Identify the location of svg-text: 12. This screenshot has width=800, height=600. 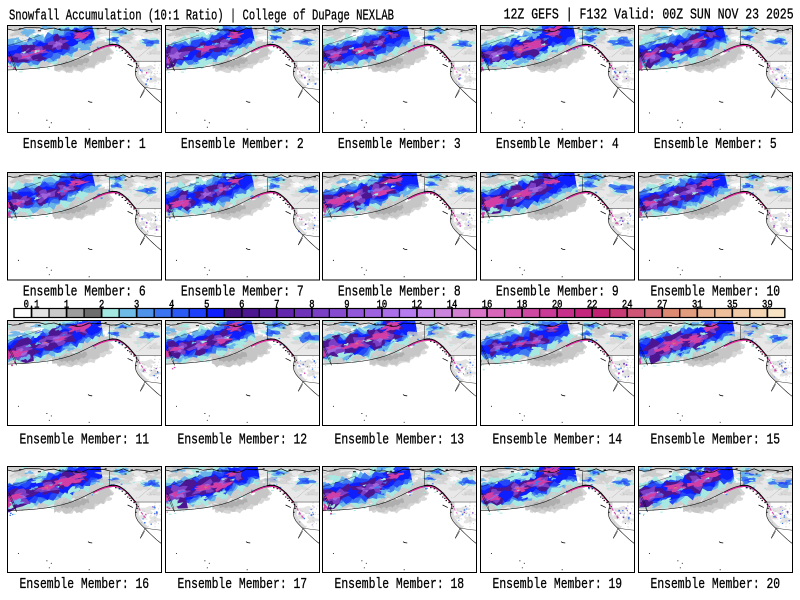
(417, 306).